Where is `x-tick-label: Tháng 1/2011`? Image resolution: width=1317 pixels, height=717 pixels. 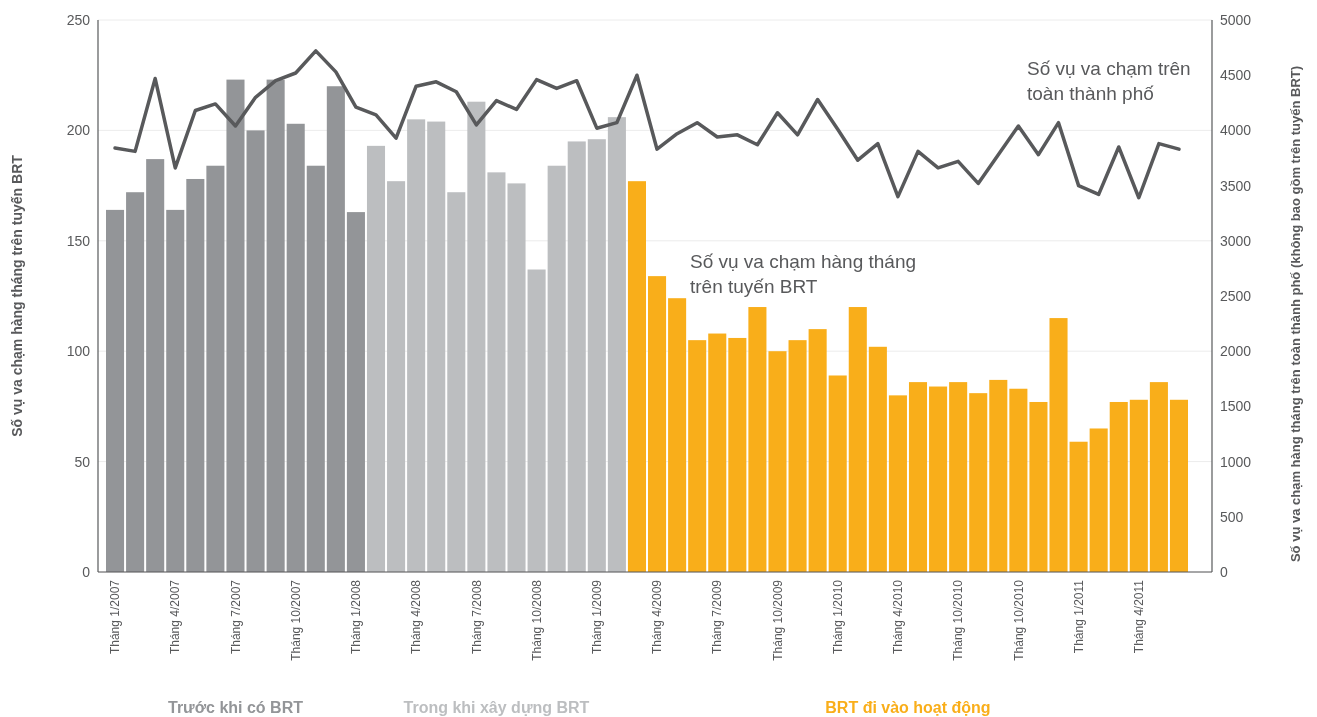
x-tick-label: Tháng 1/2011 is located at coordinates (1078, 616).